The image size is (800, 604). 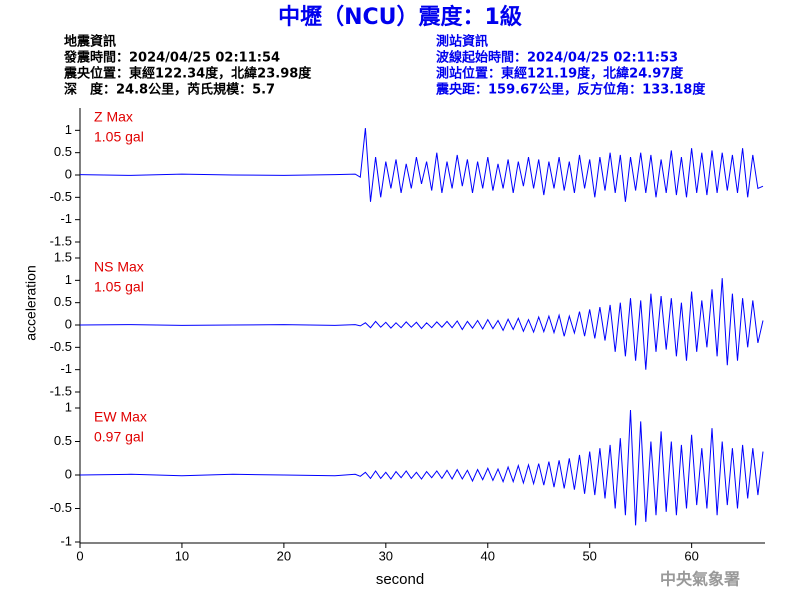 What do you see at coordinates (462, 42) in the screenshot?
I see `info-line: 測站資訊` at bounding box center [462, 42].